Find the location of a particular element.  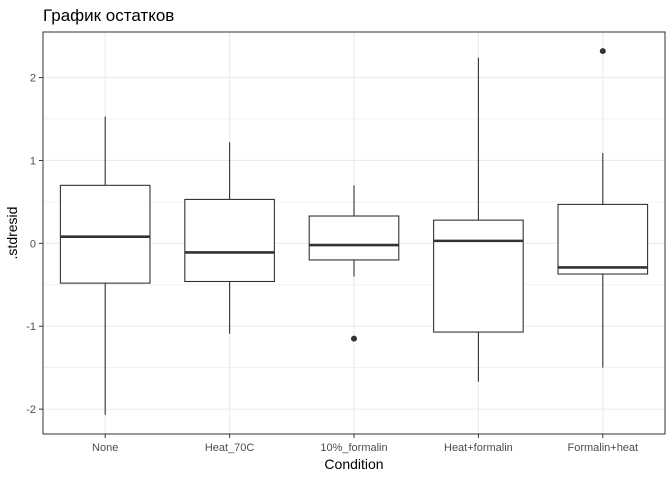

x-tick-label: Heat_70C is located at coordinates (230, 448).